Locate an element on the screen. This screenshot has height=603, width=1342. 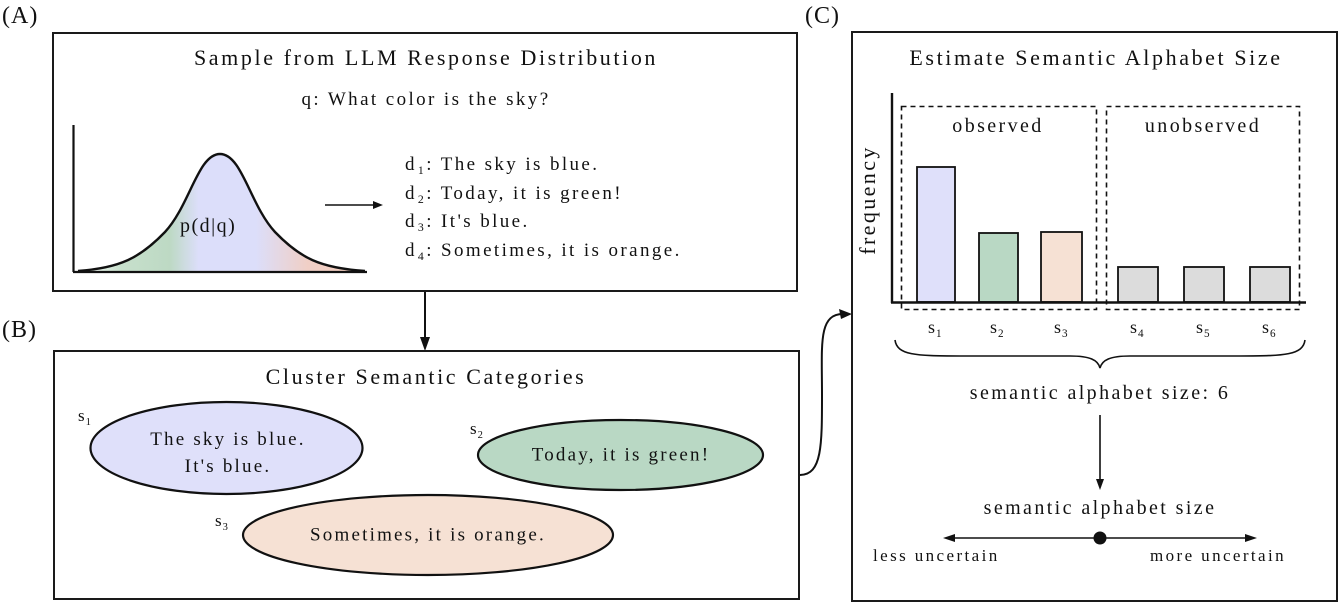
sample-item: d4: Sometimes, it is orange. is located at coordinates (543, 251).